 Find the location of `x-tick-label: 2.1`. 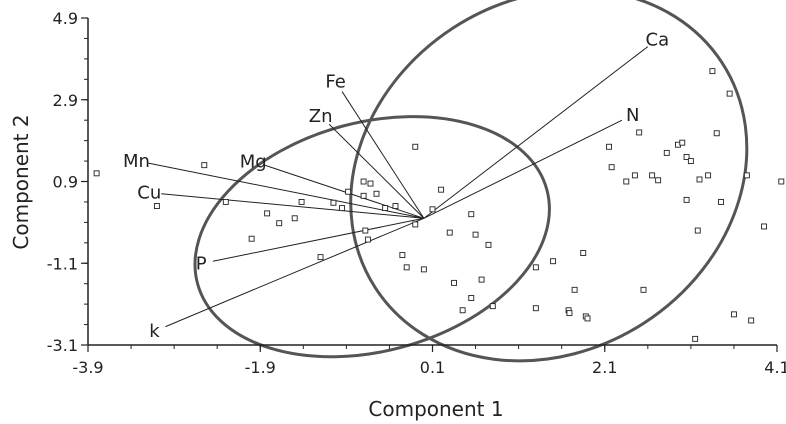

x-tick-label: 2.1 is located at coordinates (604, 367).